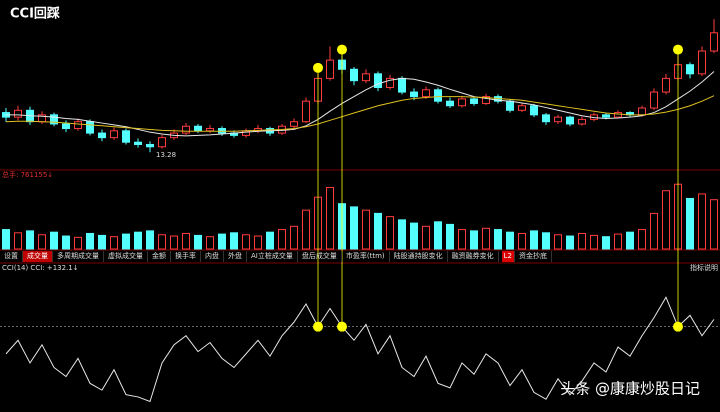 This screenshot has width=720, height=412. Describe the element at coordinates (320, 256) in the screenshot. I see `tab: 盘后成交量` at that location.